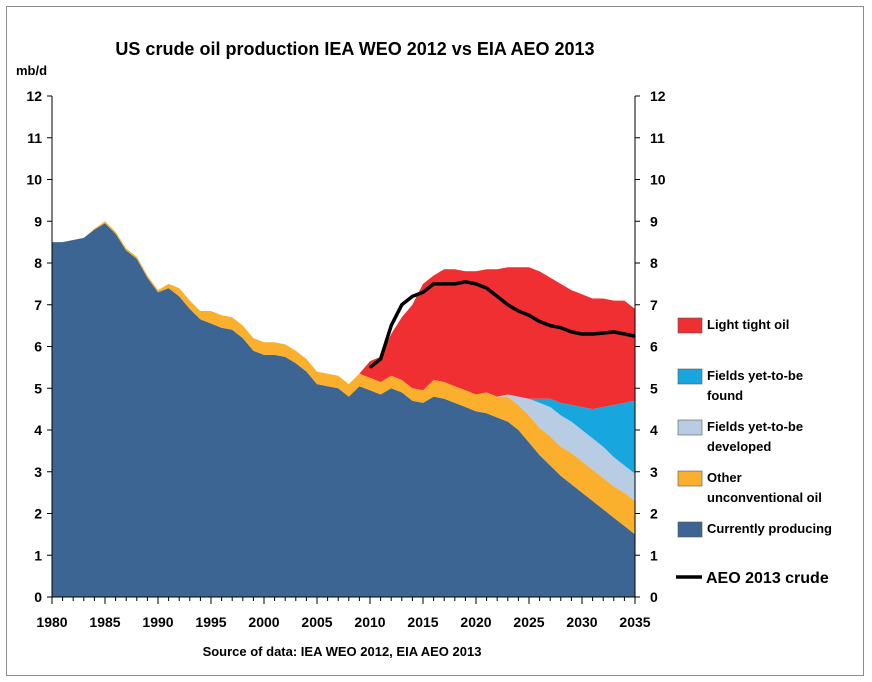 Image resolution: width=872 pixels, height=682 pixels. I want to click on y-tick-label-right: 11, so click(657, 138).